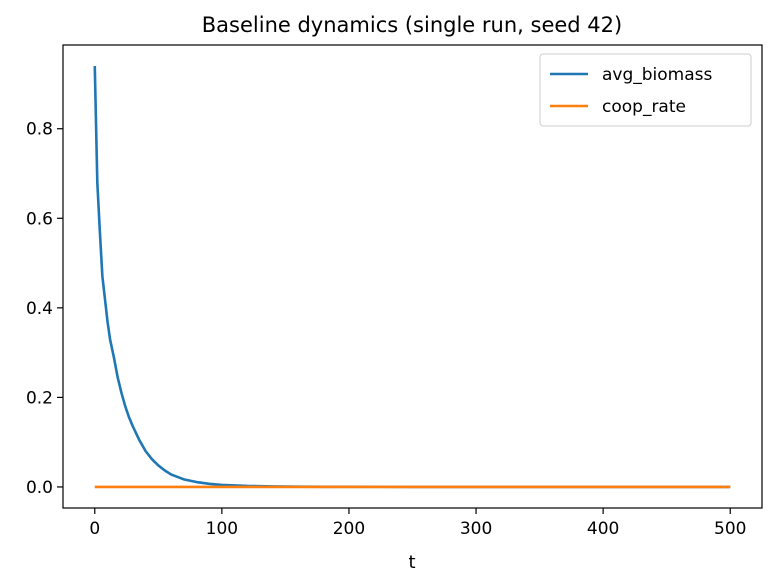 This screenshot has height=586, width=775. I want to click on x-tick-label: 400, so click(603, 529).